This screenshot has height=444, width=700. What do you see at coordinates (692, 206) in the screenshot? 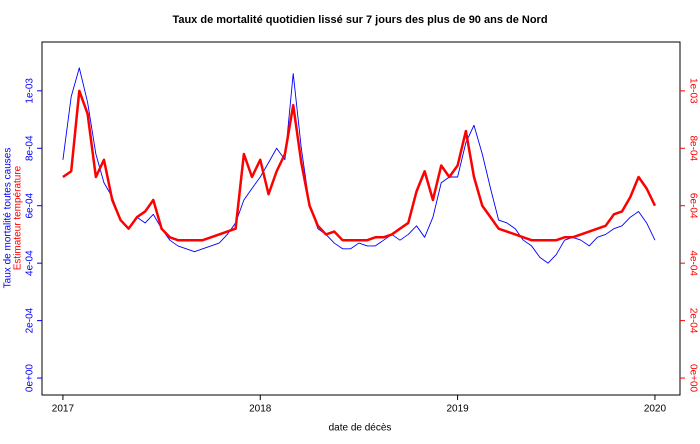
I see `y2-tick-label: 6e-04` at bounding box center [692, 206].